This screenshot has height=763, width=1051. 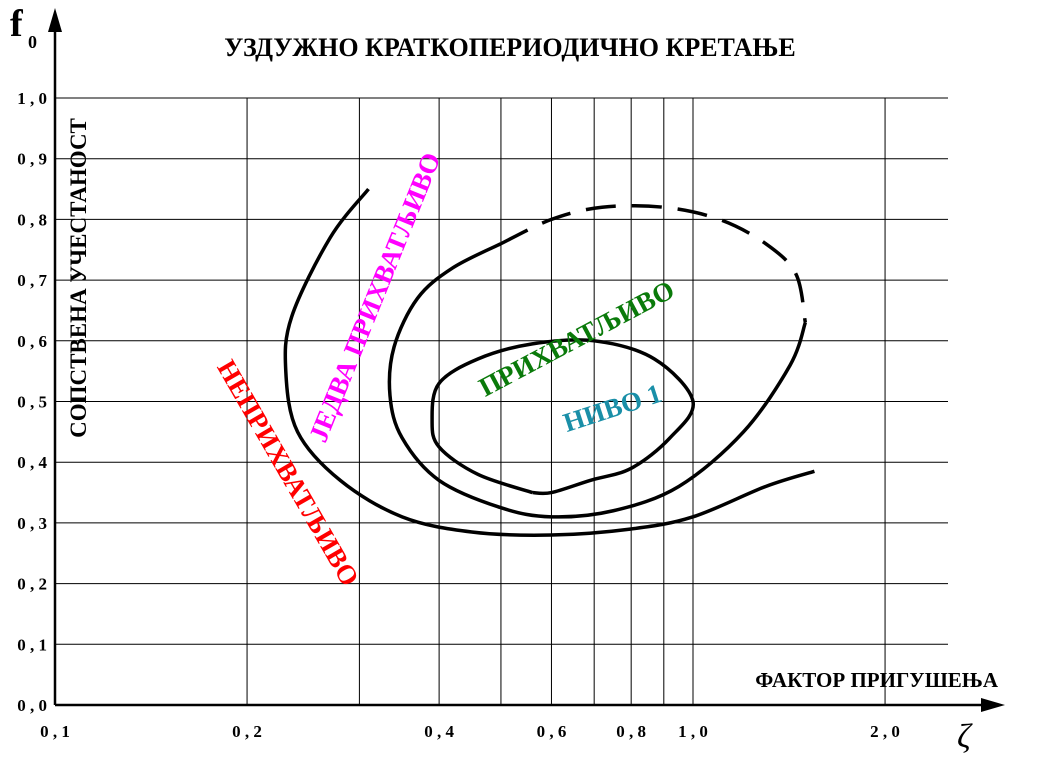 I want to click on y-axis-label: СОПСТВЕНА УЧЕСТАНОСТ, so click(x=78, y=278).